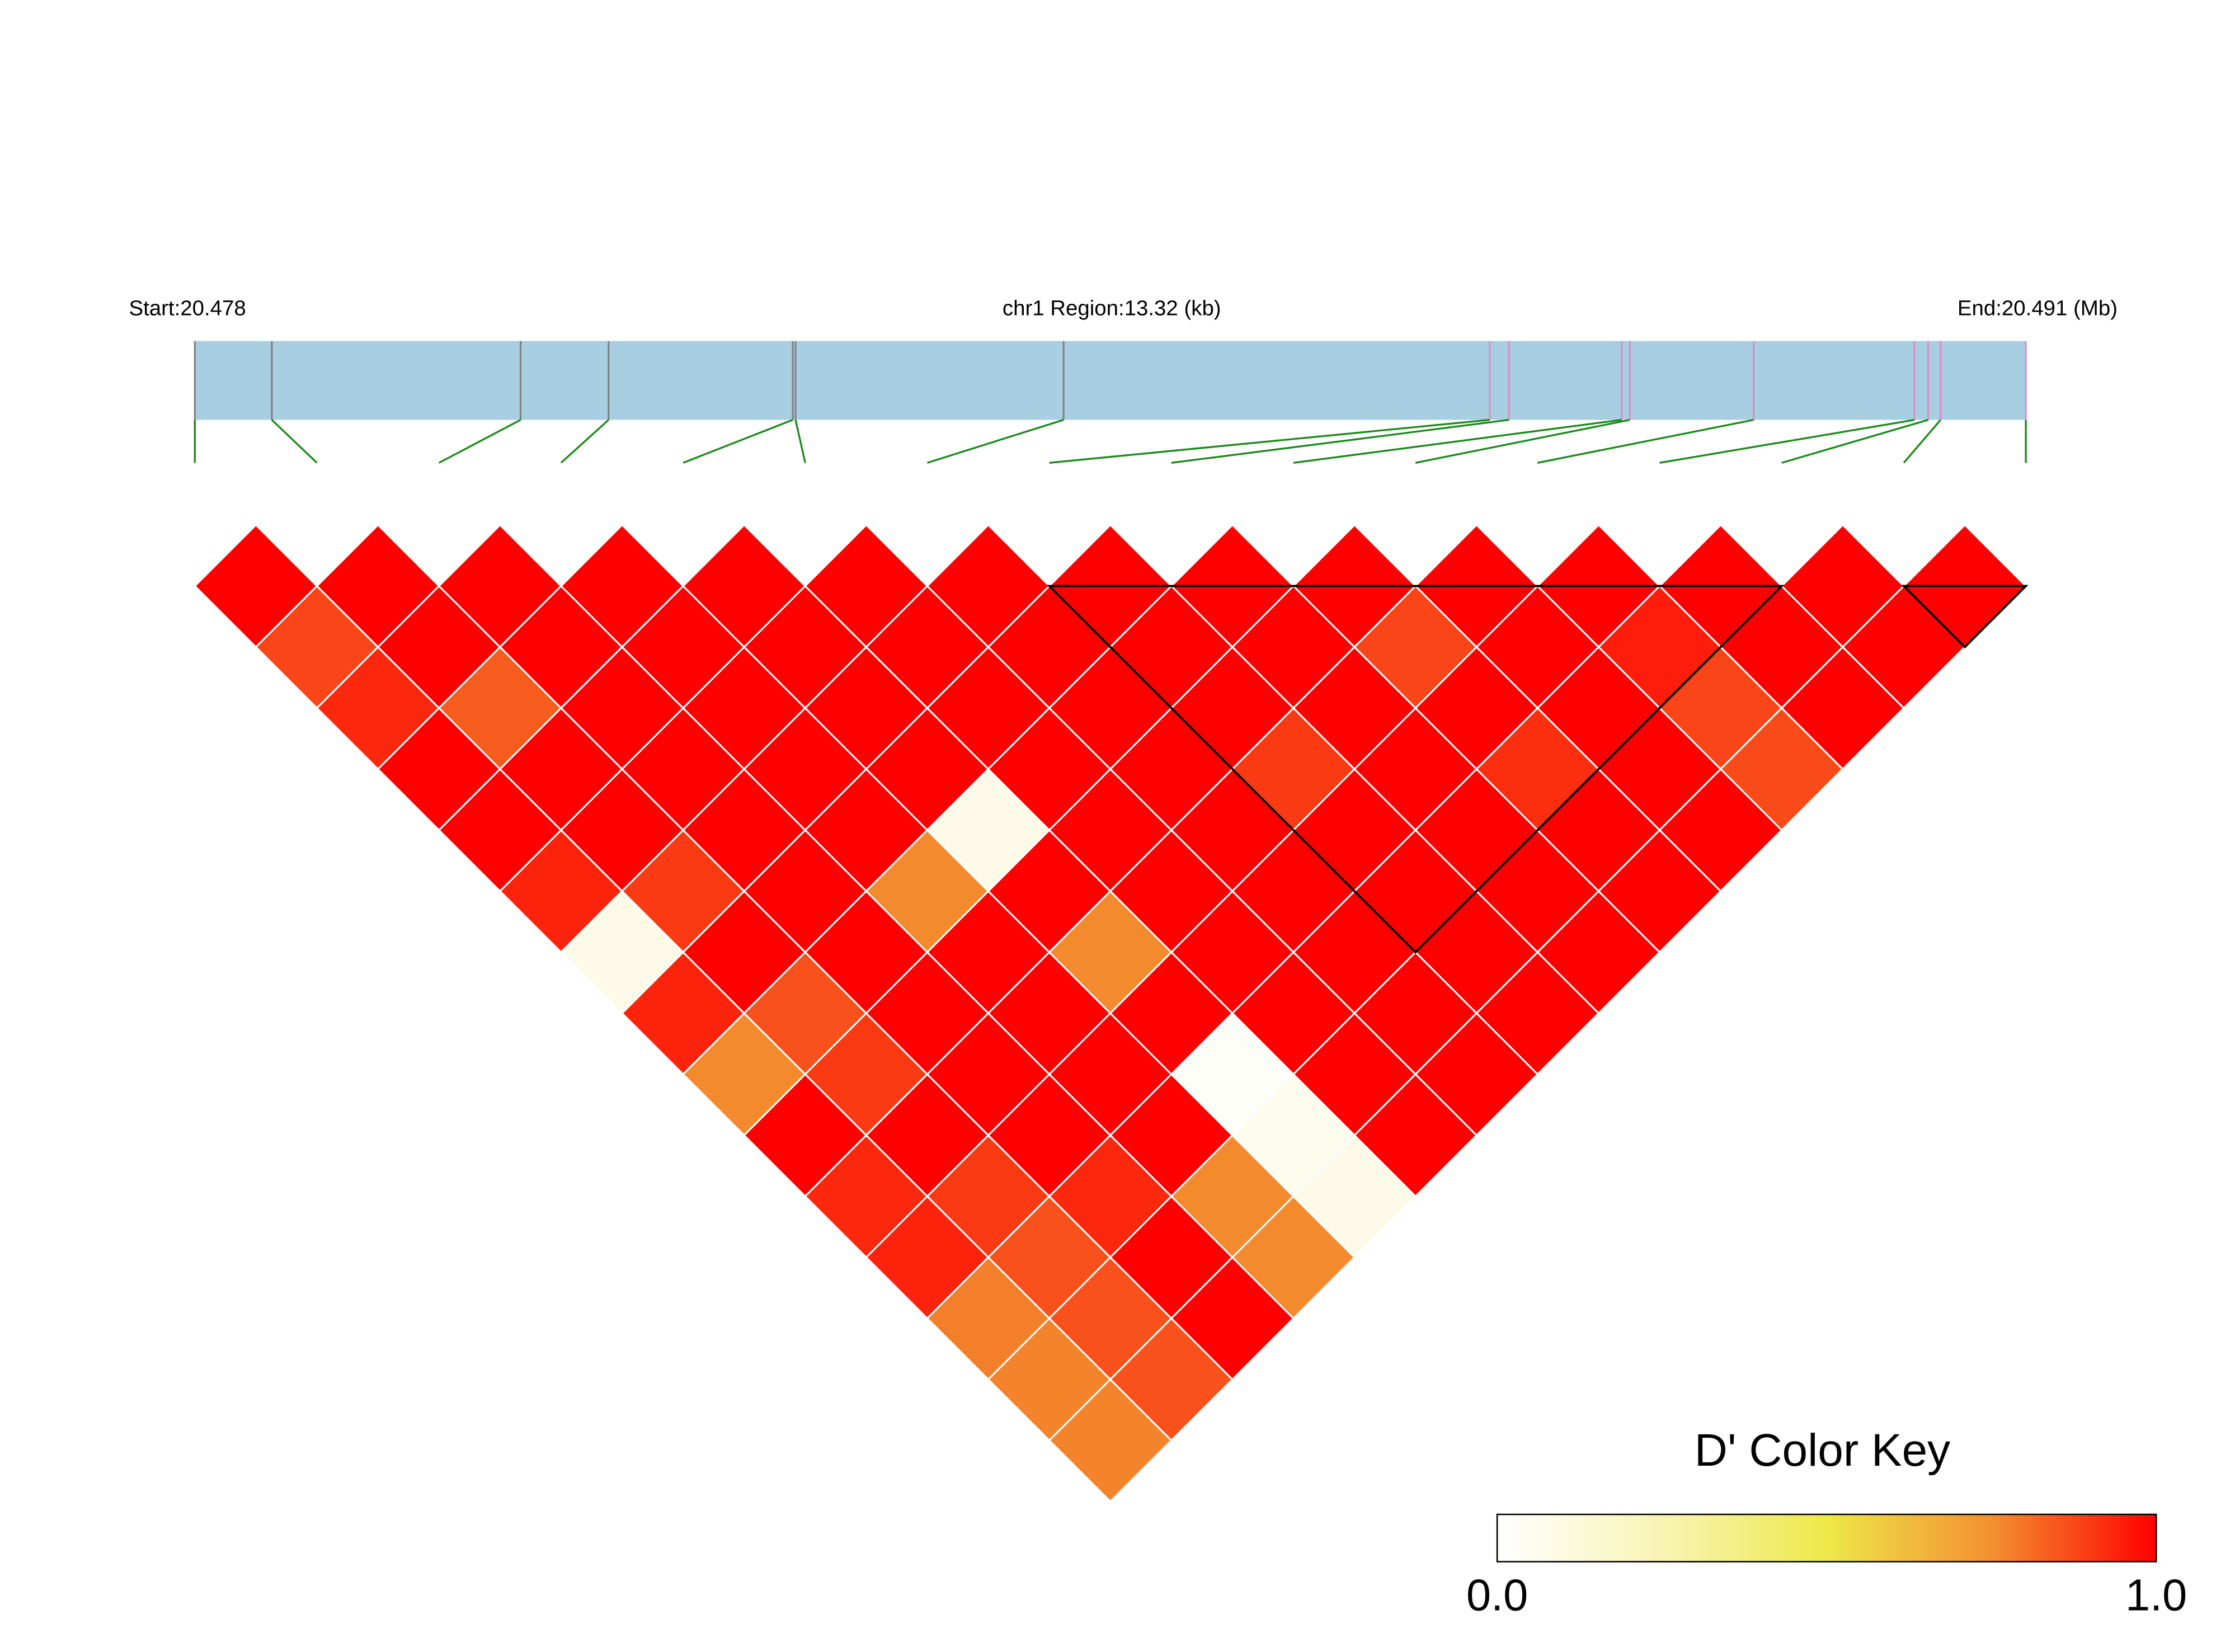  What do you see at coordinates (1112, 308) in the screenshot?
I see `region-label: chr1 Region:13.32 (kb)` at bounding box center [1112, 308].